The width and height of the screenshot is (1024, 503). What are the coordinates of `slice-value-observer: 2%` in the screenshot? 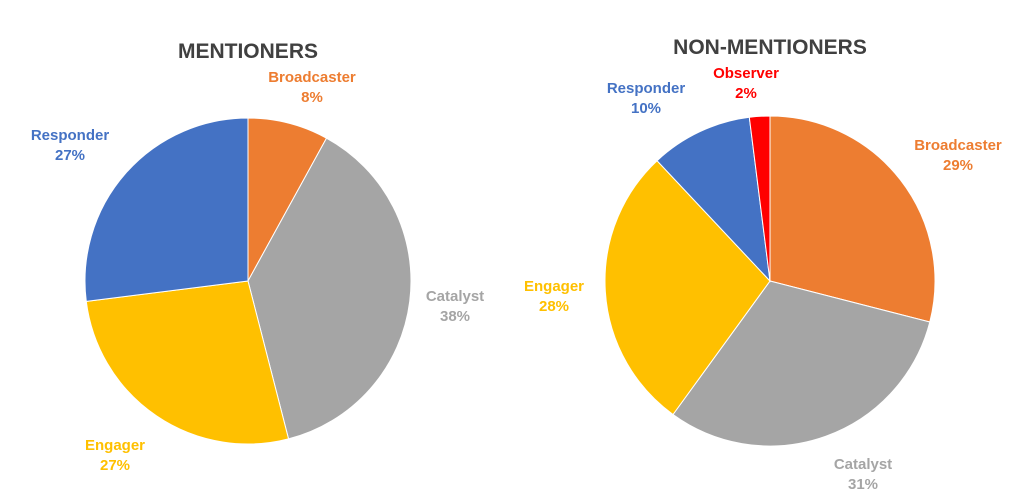 It's located at (746, 93).